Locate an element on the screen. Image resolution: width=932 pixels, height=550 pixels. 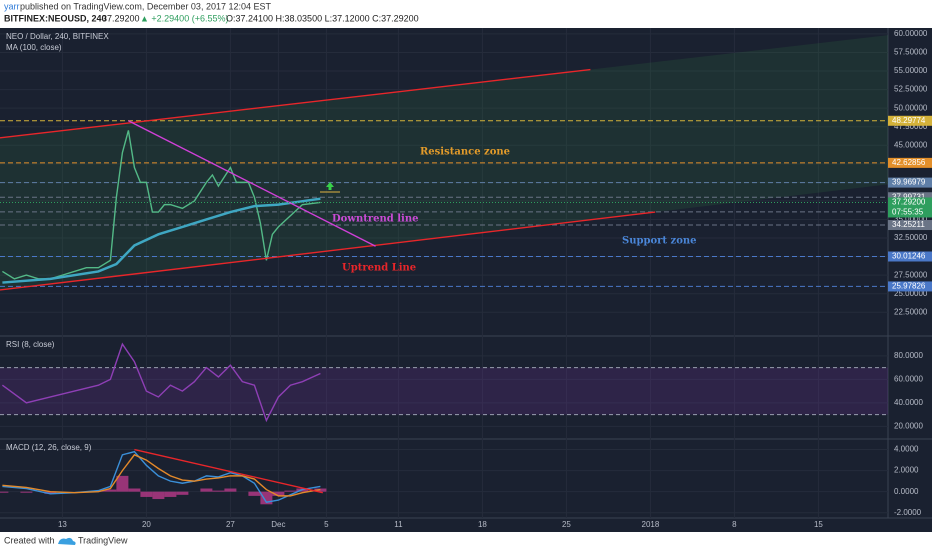
y-tick-label: 60.00000 is located at coordinates (911, 33).